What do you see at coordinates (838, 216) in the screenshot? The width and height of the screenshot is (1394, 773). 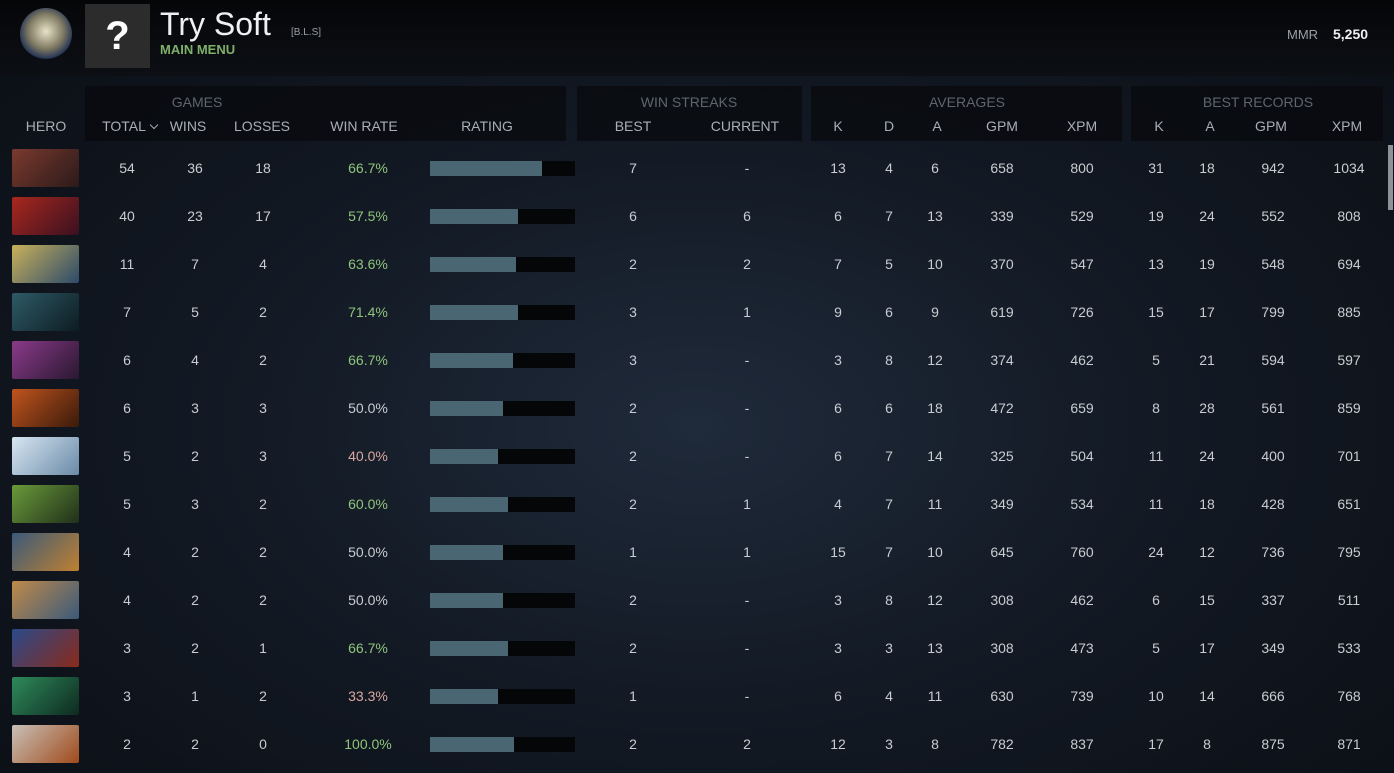 I see `k: 6` at bounding box center [838, 216].